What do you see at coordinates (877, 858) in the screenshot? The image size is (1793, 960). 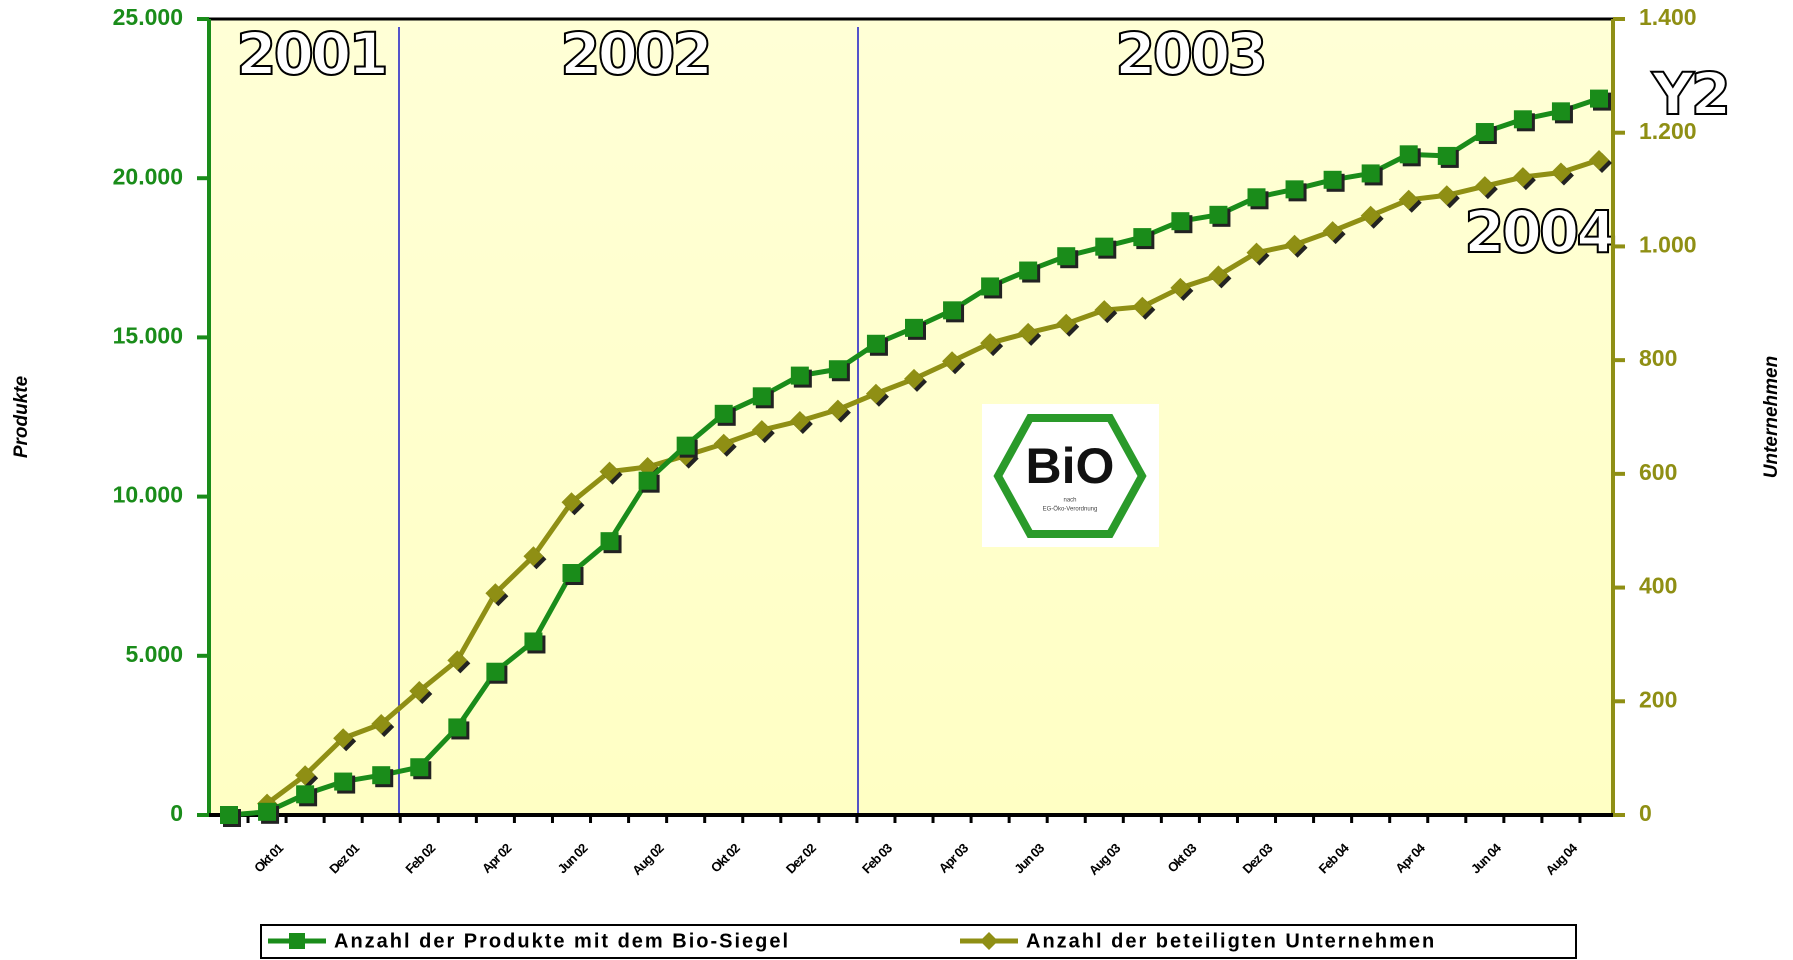 I see `x-tick-label: Feb 03` at bounding box center [877, 858].